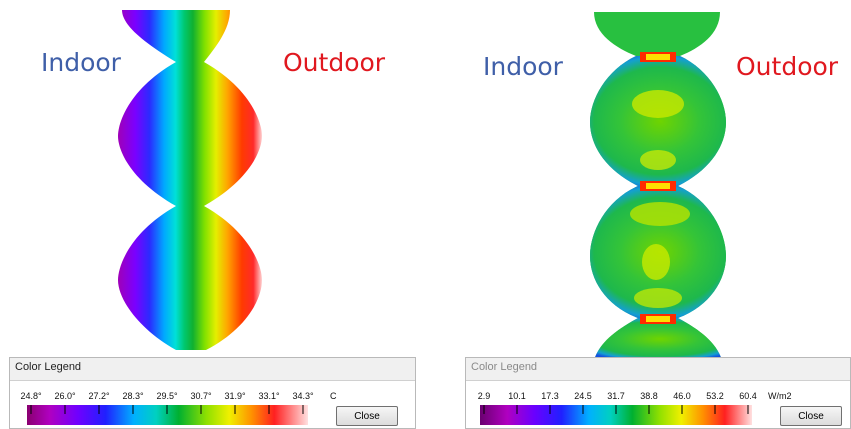 The image size is (851, 429). What do you see at coordinates (133, 396) in the screenshot?
I see `legend-tick-label: 28.3°` at bounding box center [133, 396].